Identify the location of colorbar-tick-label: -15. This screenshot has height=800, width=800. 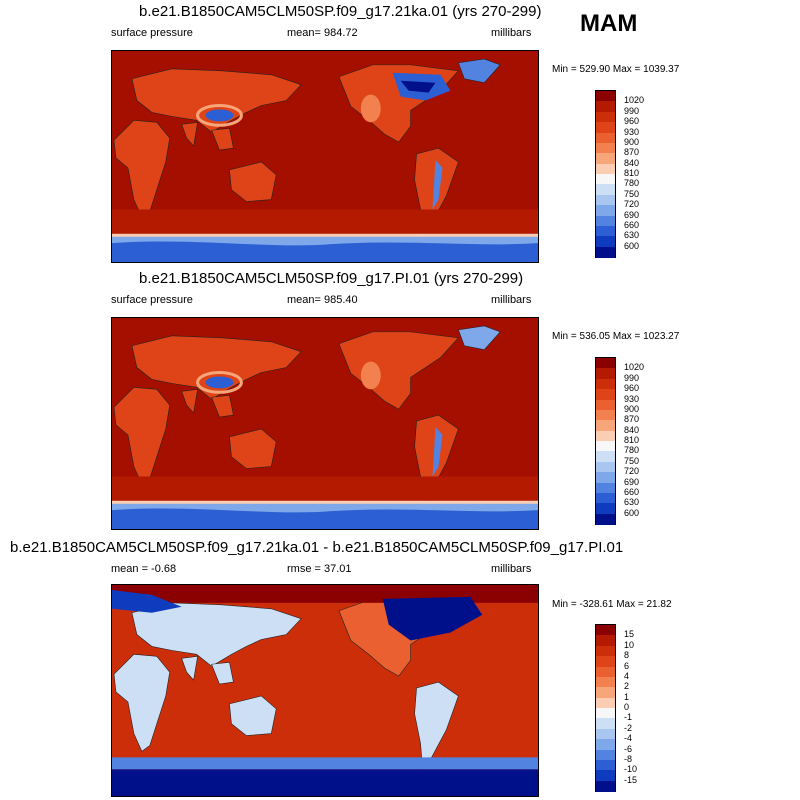
(631, 779).